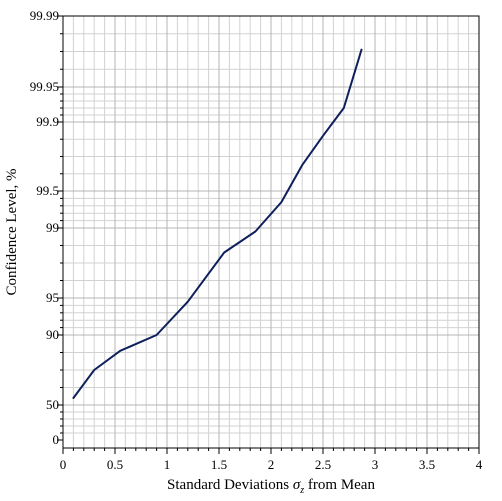 The height and width of the screenshot is (501, 502). I want to click on x-tick-label: 0.5, so click(115, 464).